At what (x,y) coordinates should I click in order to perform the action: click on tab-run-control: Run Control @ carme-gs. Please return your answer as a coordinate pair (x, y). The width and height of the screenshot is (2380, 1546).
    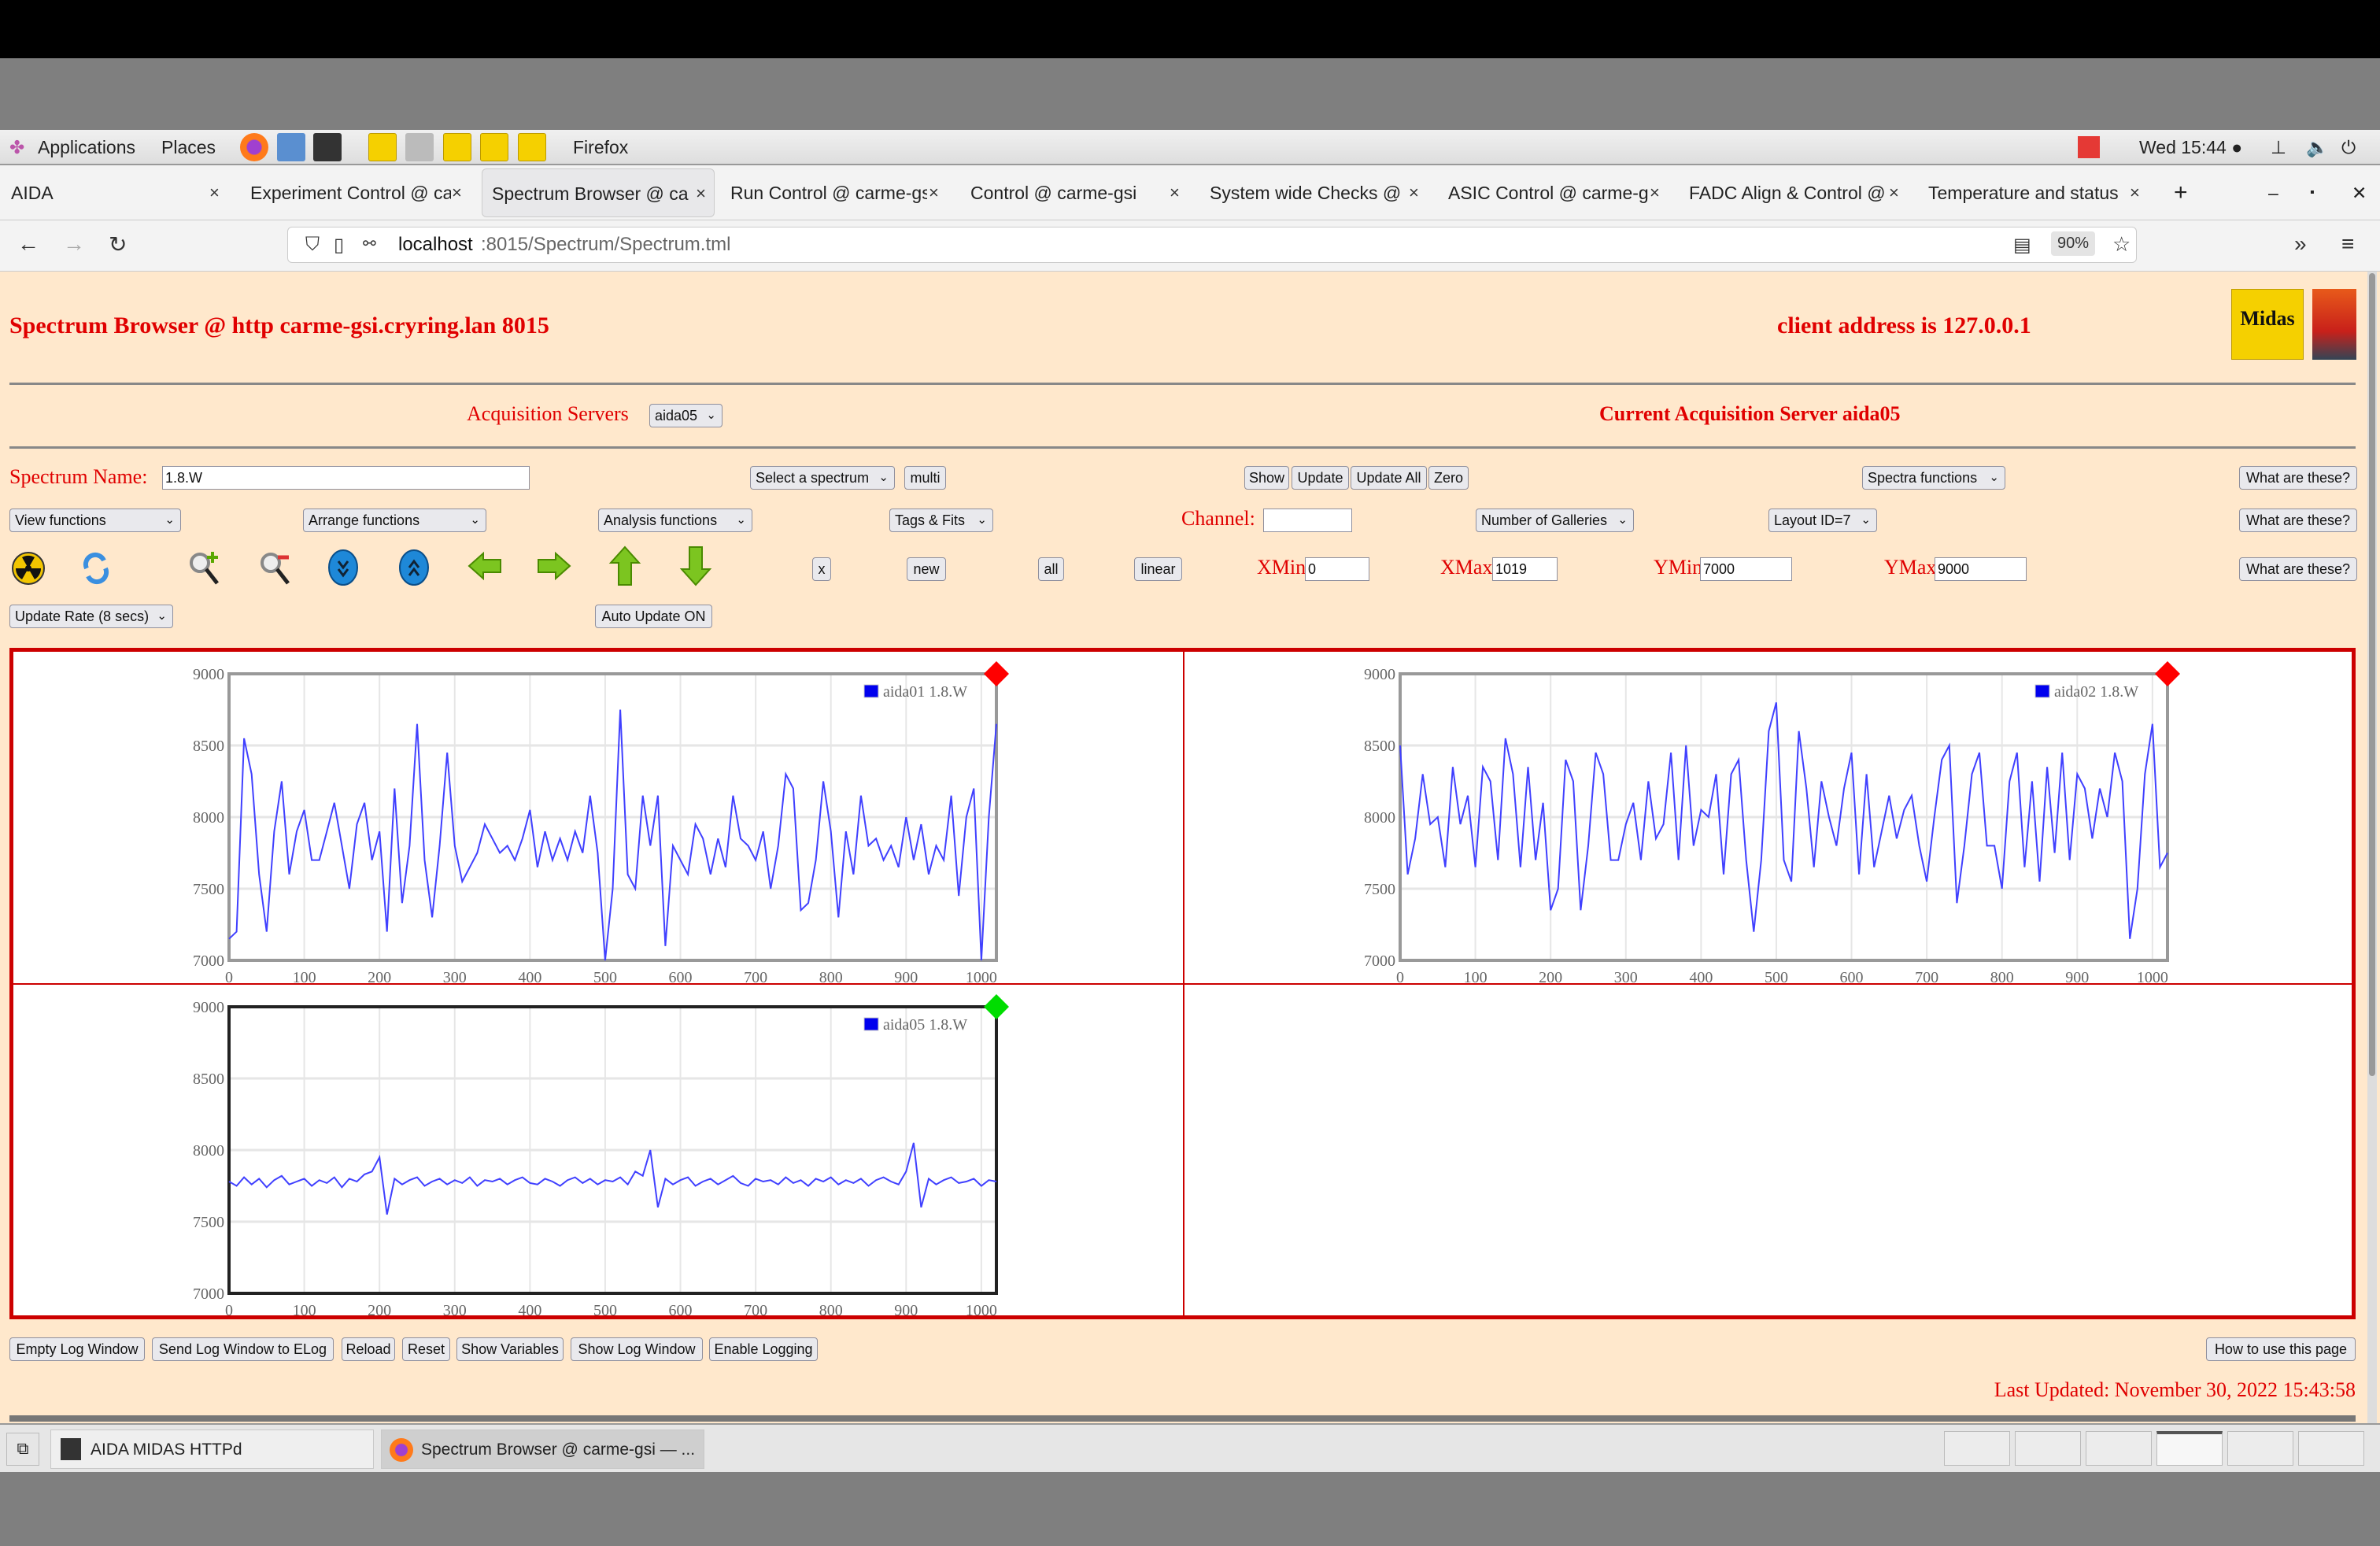
    Looking at the image, I should click on (828, 193).